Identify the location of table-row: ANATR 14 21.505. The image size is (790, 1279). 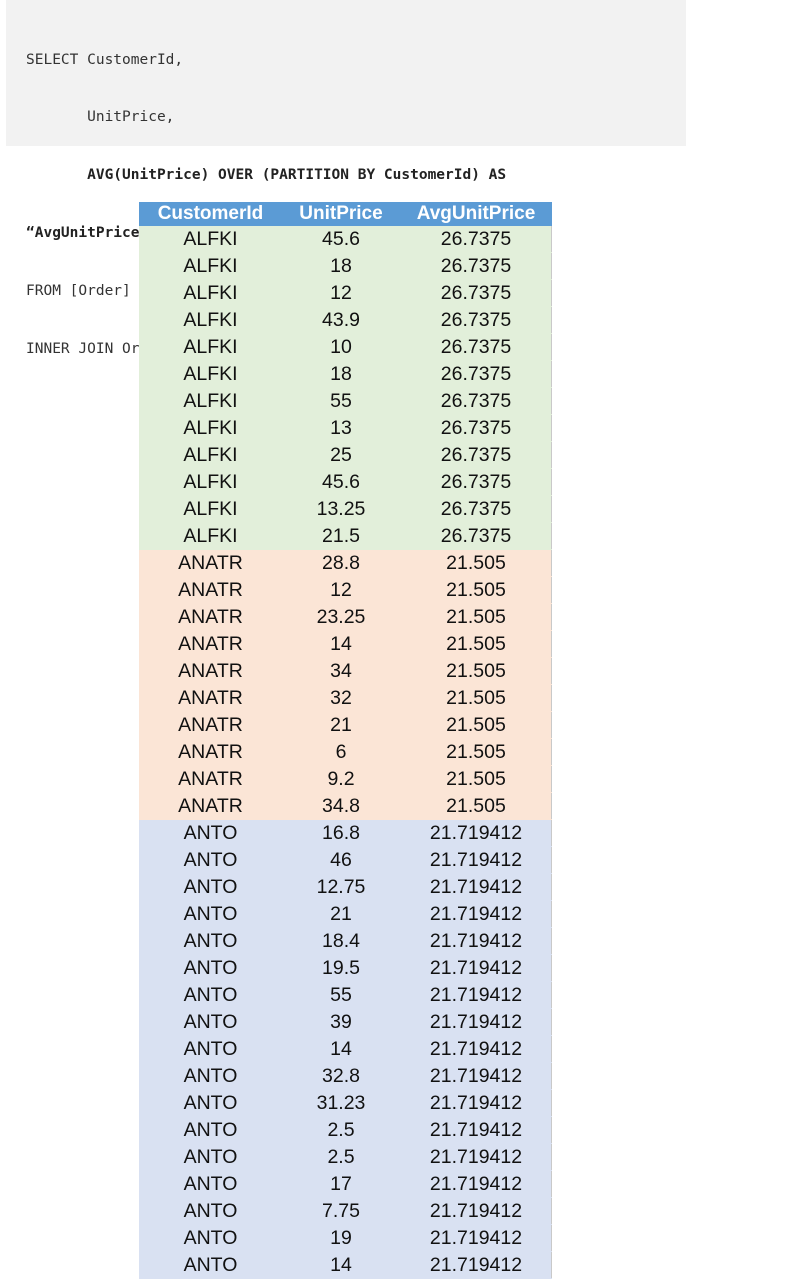
(345, 644).